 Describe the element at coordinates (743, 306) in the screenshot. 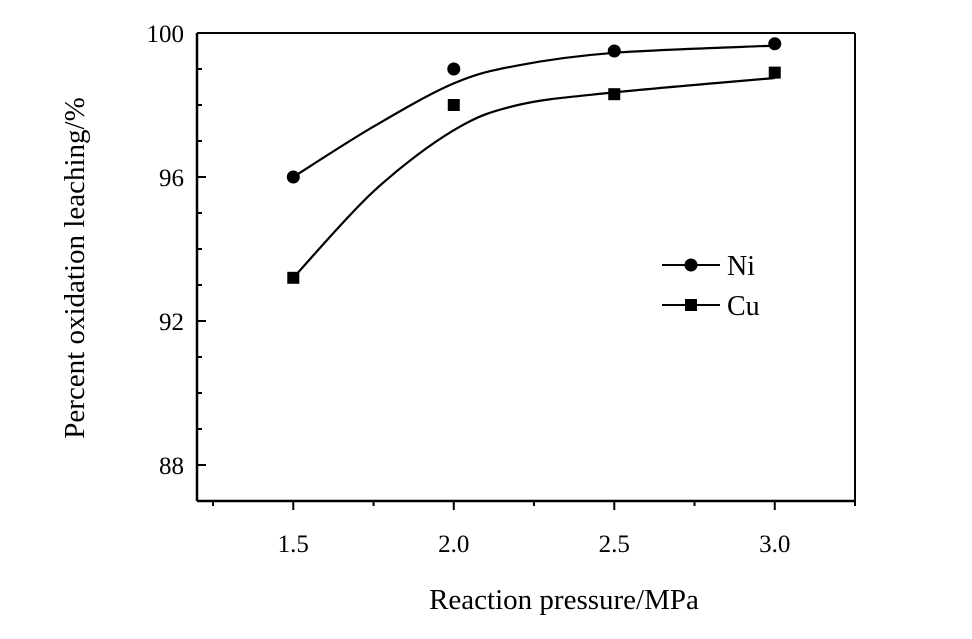

I see `legend-label-cu: Cu` at that location.